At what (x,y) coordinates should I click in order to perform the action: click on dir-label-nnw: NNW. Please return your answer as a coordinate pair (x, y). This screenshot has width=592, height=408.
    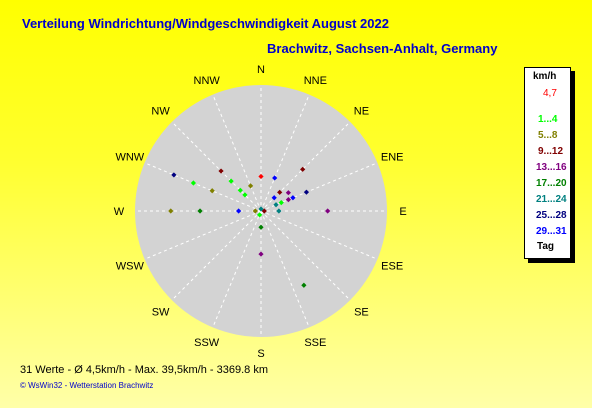
    Looking at the image, I should click on (207, 81).